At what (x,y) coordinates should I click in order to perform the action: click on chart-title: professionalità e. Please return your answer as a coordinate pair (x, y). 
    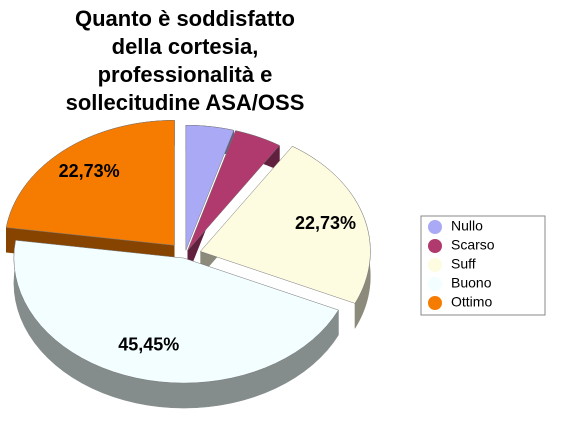
    Looking at the image, I should click on (185, 74).